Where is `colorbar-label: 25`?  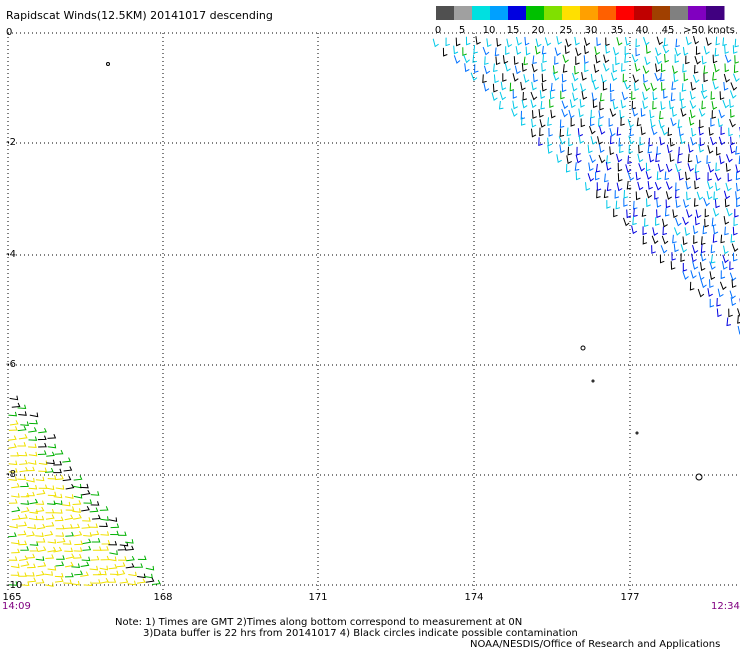
colorbar-label: 25 is located at coordinates (566, 30).